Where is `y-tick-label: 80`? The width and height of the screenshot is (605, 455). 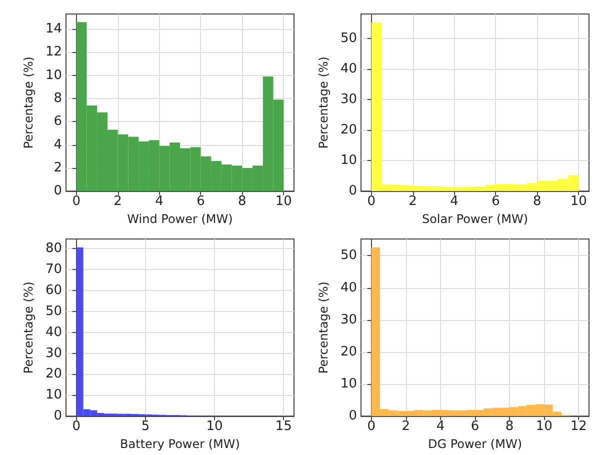 y-tick-label: 80 is located at coordinates (53, 248).